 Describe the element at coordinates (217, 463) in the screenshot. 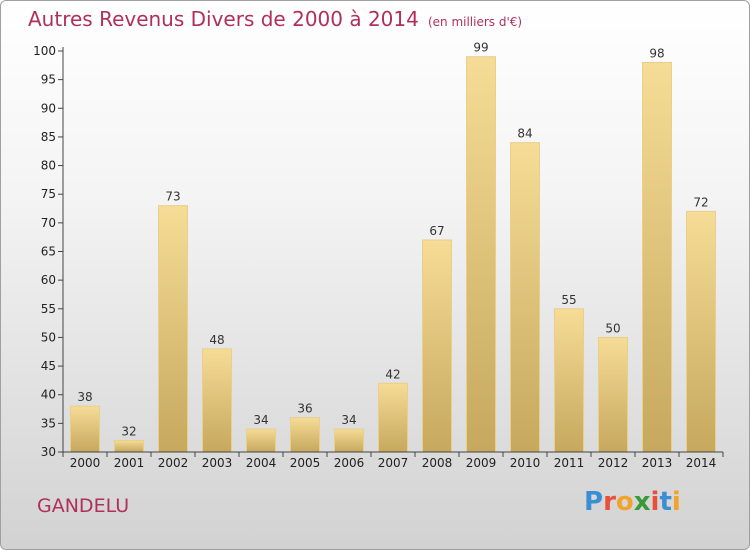

I see `x-tick-label-2003: 2003` at that location.